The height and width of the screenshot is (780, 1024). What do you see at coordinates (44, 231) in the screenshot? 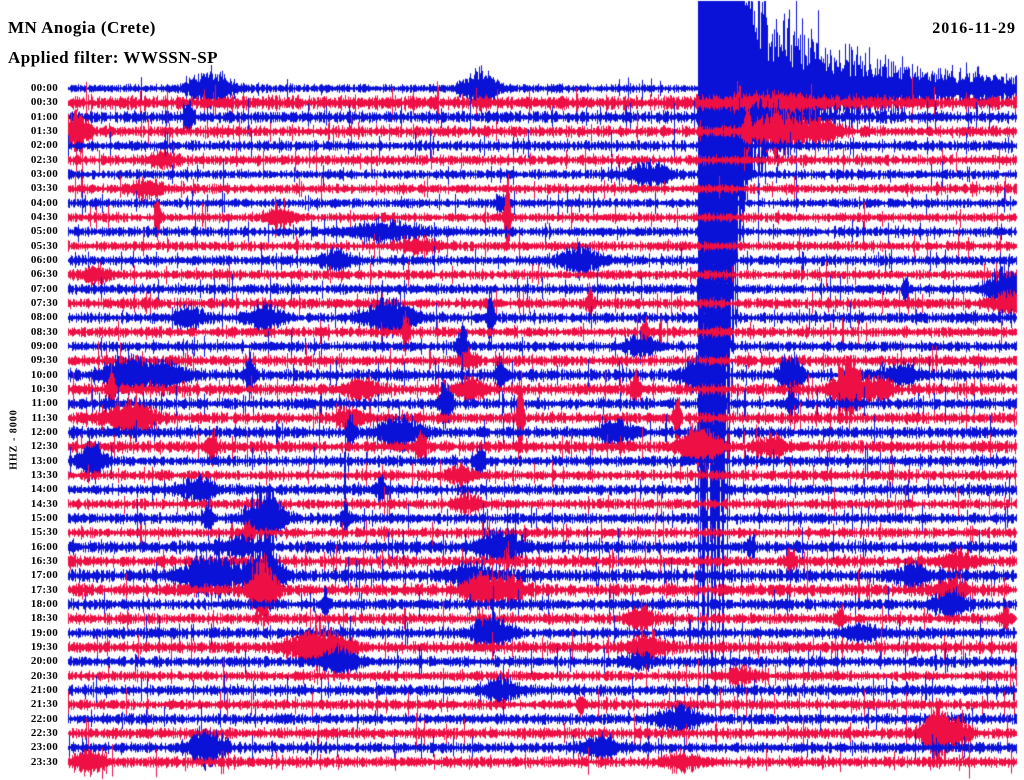
I see `time-label: 05:00` at bounding box center [44, 231].